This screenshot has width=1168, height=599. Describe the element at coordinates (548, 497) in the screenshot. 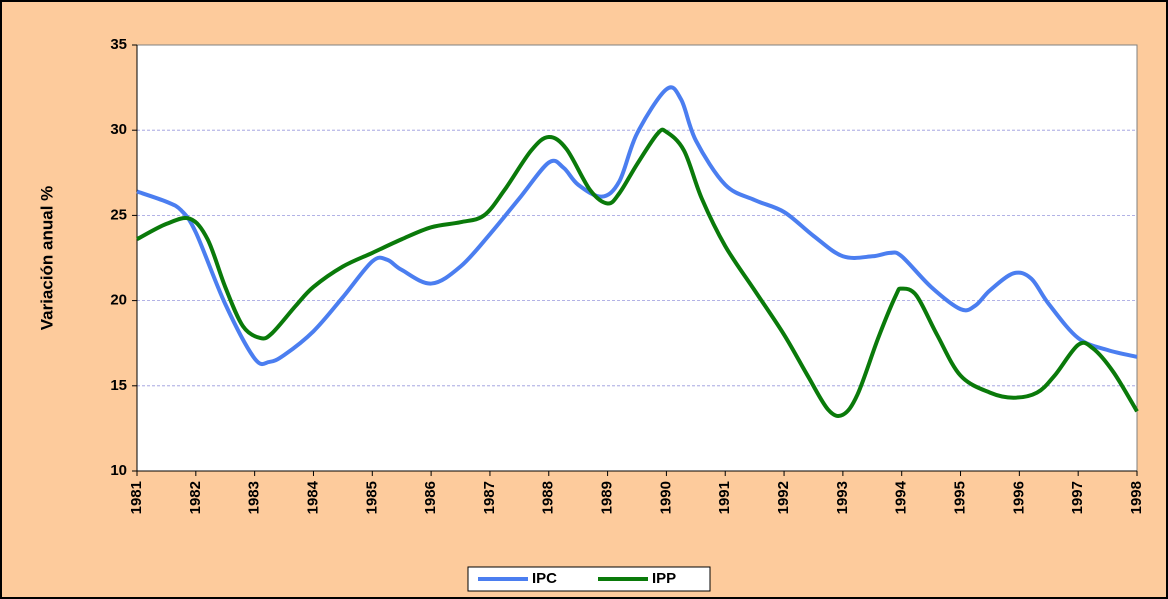

I see `x-tick-label: 1988` at that location.